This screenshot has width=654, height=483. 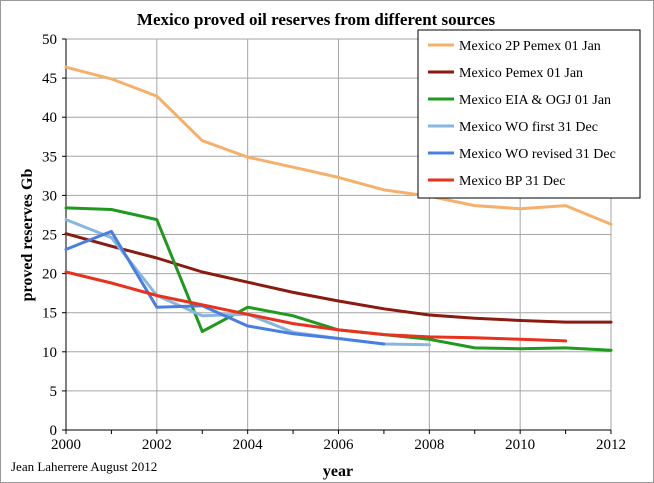 I want to click on legend-entry-label: Mexico BP 31 Dec, so click(x=512, y=181).